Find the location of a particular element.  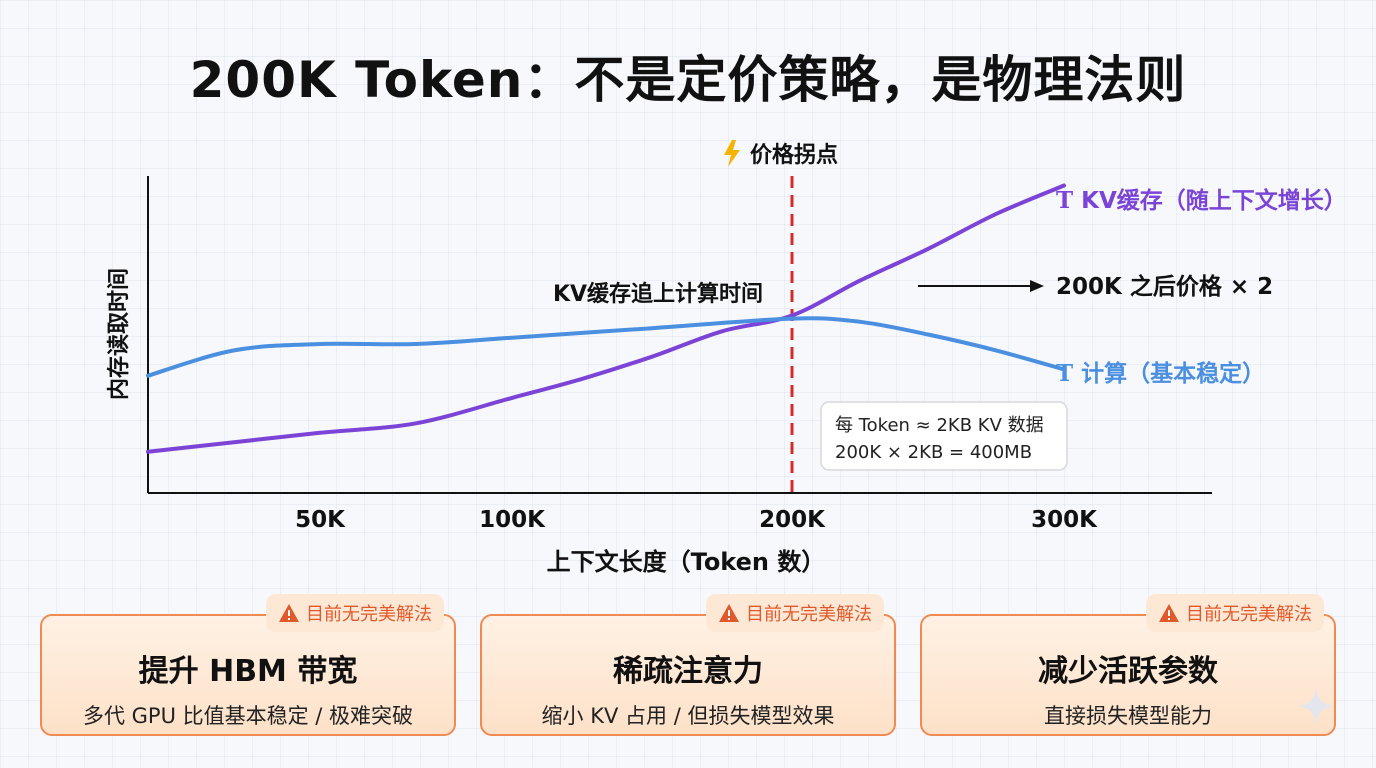

x-tick-labels: 50K 100K 200K 300K is located at coordinates (696, 520).